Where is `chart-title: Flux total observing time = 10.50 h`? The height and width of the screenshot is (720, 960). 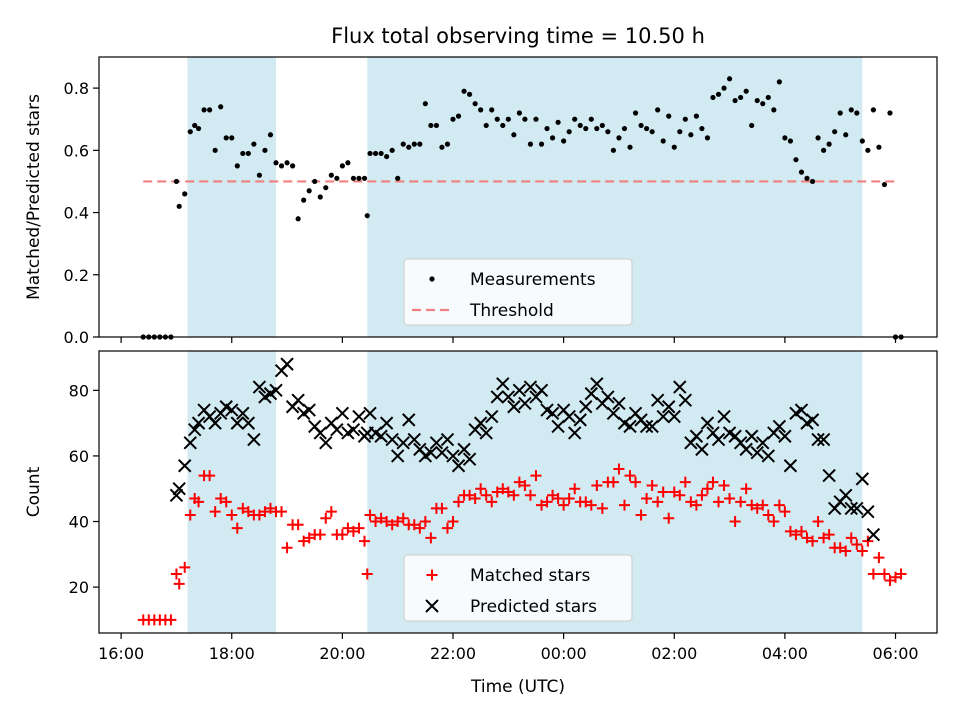 chart-title: Flux total observing time = 10.50 h is located at coordinates (518, 36).